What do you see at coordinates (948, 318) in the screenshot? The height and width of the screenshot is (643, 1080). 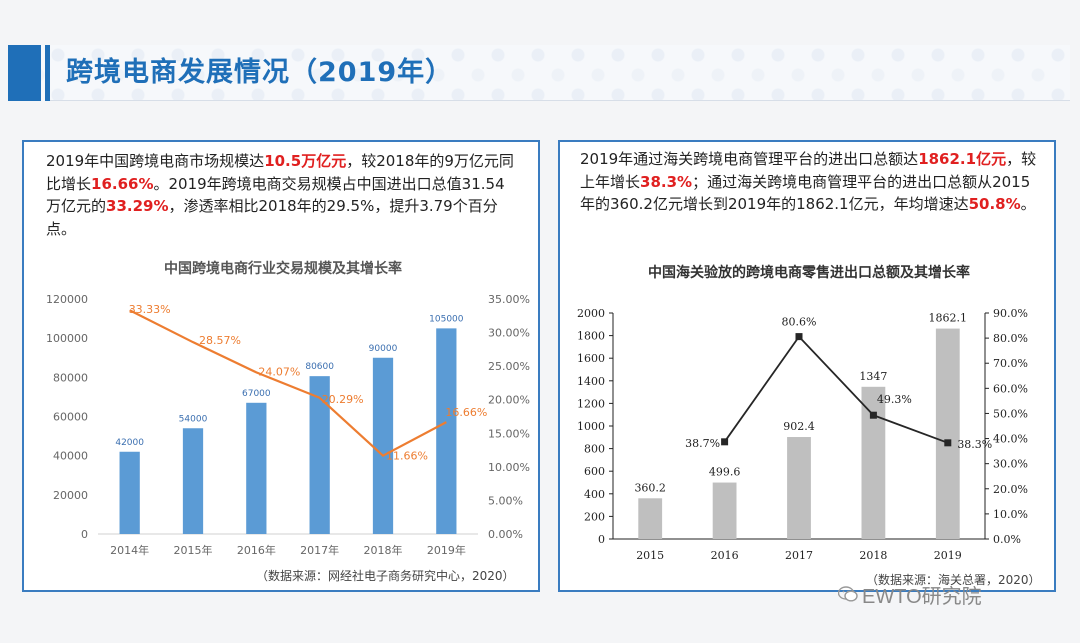 I see `bar-data-label: 1862.1` at bounding box center [948, 318].